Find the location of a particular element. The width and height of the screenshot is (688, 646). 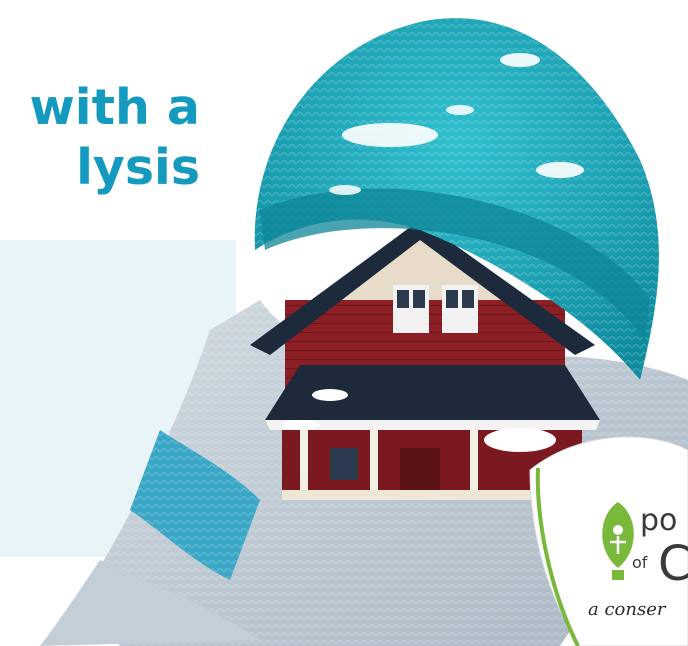

headline-line-1: with a is located at coordinates (115, 107).